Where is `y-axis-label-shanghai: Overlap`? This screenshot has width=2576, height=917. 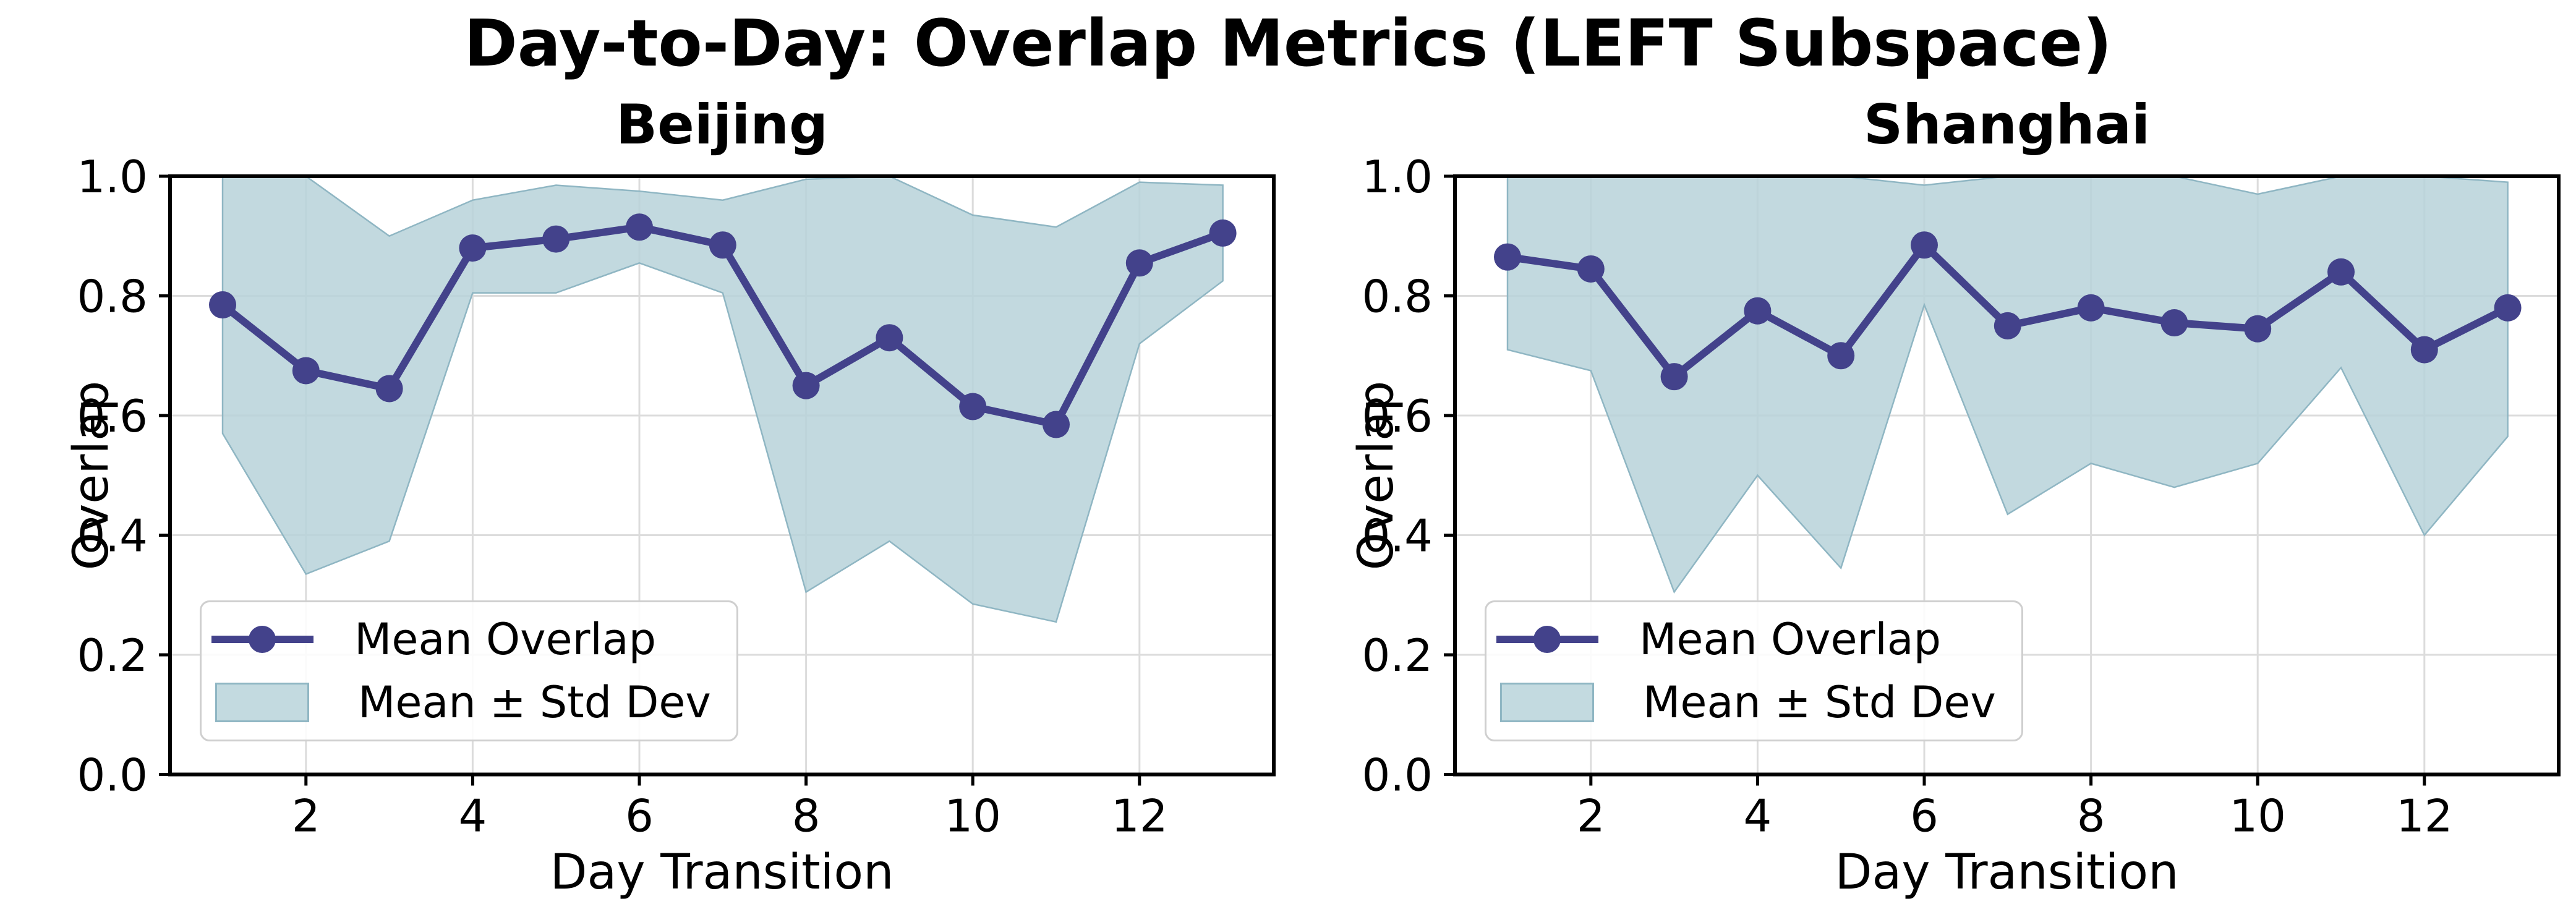 y-axis-label-shanghai: Overlap is located at coordinates (1376, 475).